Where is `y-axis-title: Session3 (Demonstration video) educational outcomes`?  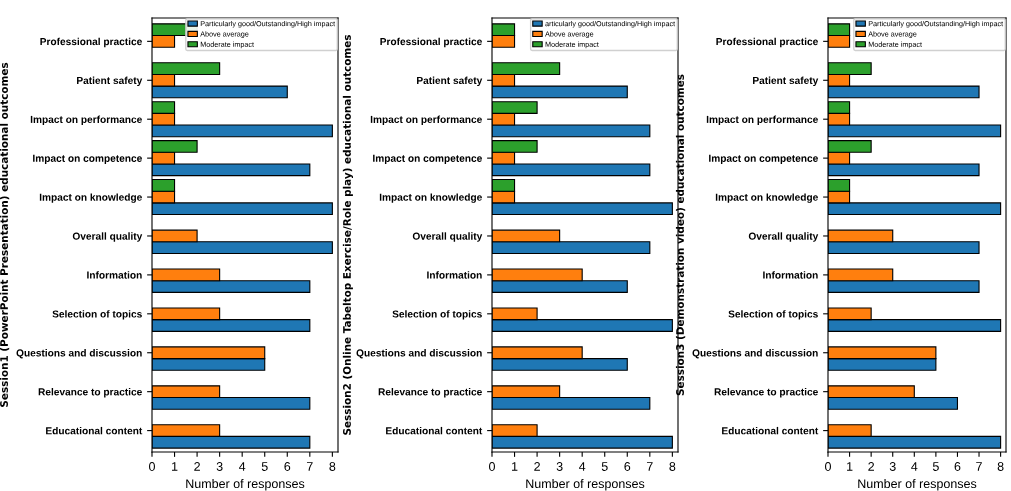
y-axis-title: Session3 (Demonstration video) educational outcomes is located at coordinates (680, 235).